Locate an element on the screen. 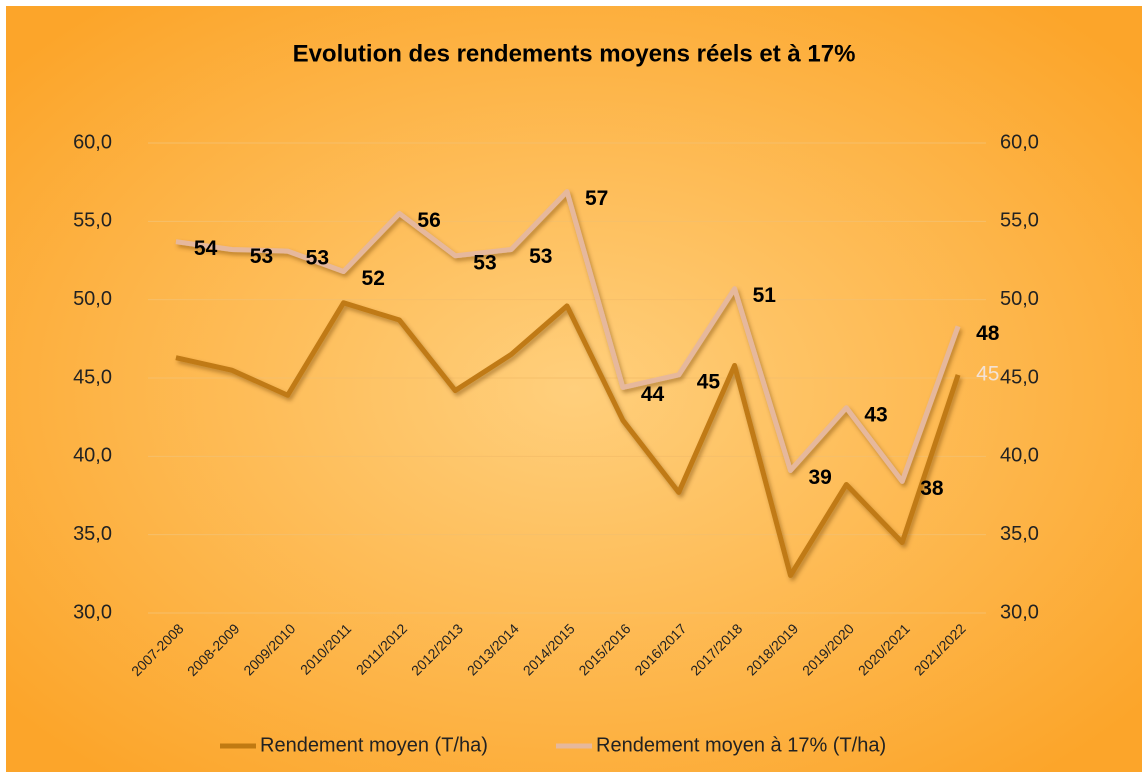 This screenshot has height=778, width=1148. data-label: 57 is located at coordinates (596, 198).